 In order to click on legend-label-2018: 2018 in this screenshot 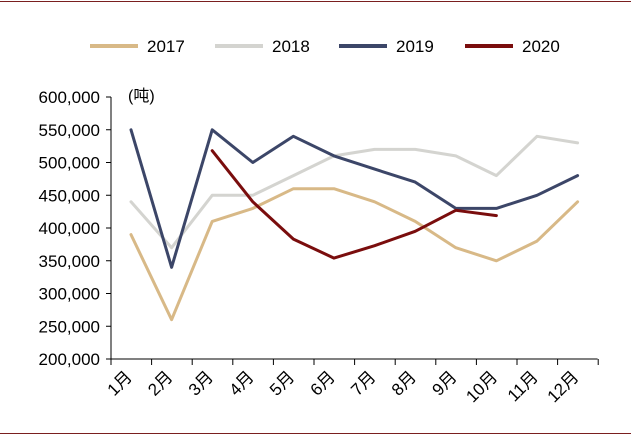, I will do `click(291, 46)`.